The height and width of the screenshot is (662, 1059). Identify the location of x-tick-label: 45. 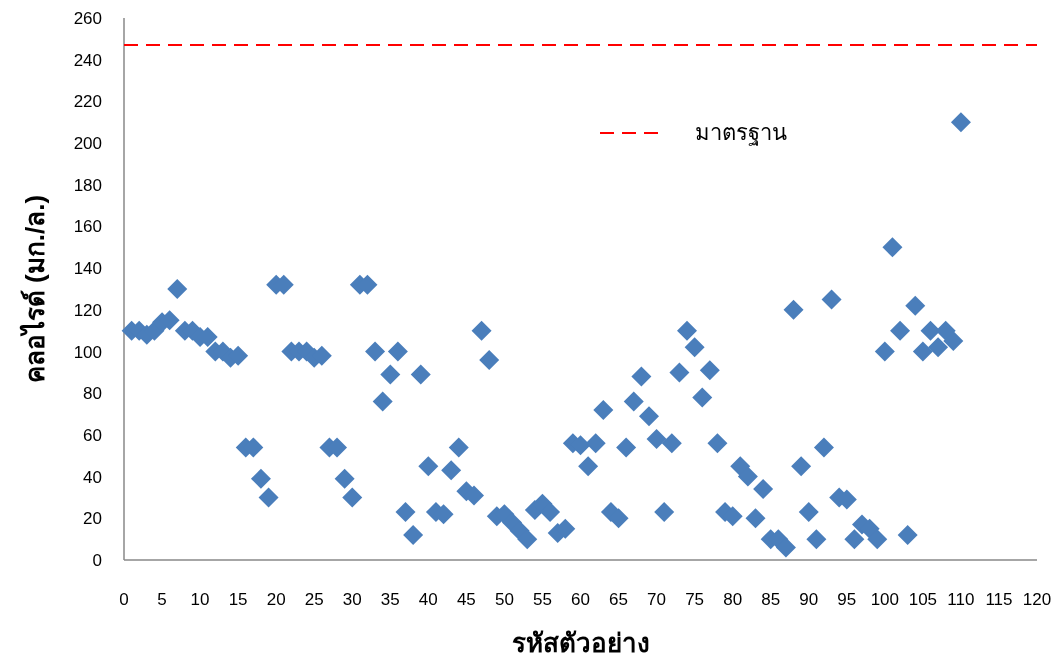
(466, 599).